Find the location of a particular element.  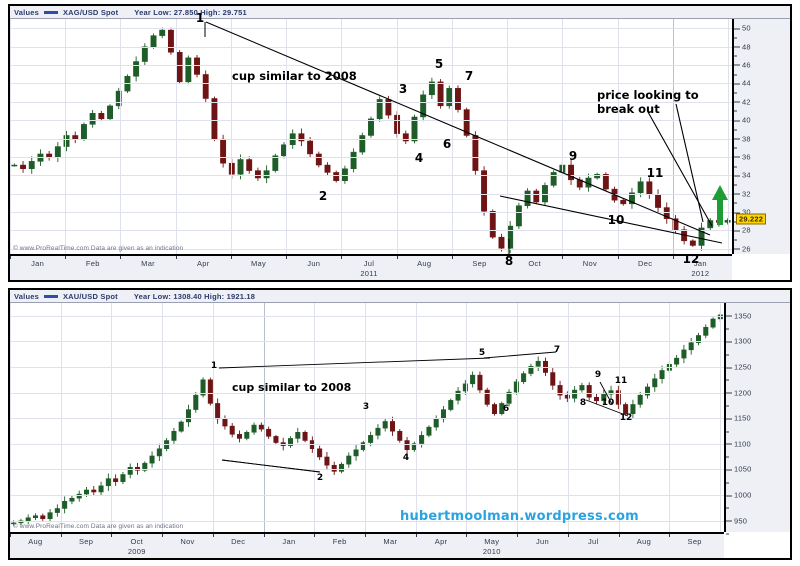

year-label: 2012 is located at coordinates (700, 273).